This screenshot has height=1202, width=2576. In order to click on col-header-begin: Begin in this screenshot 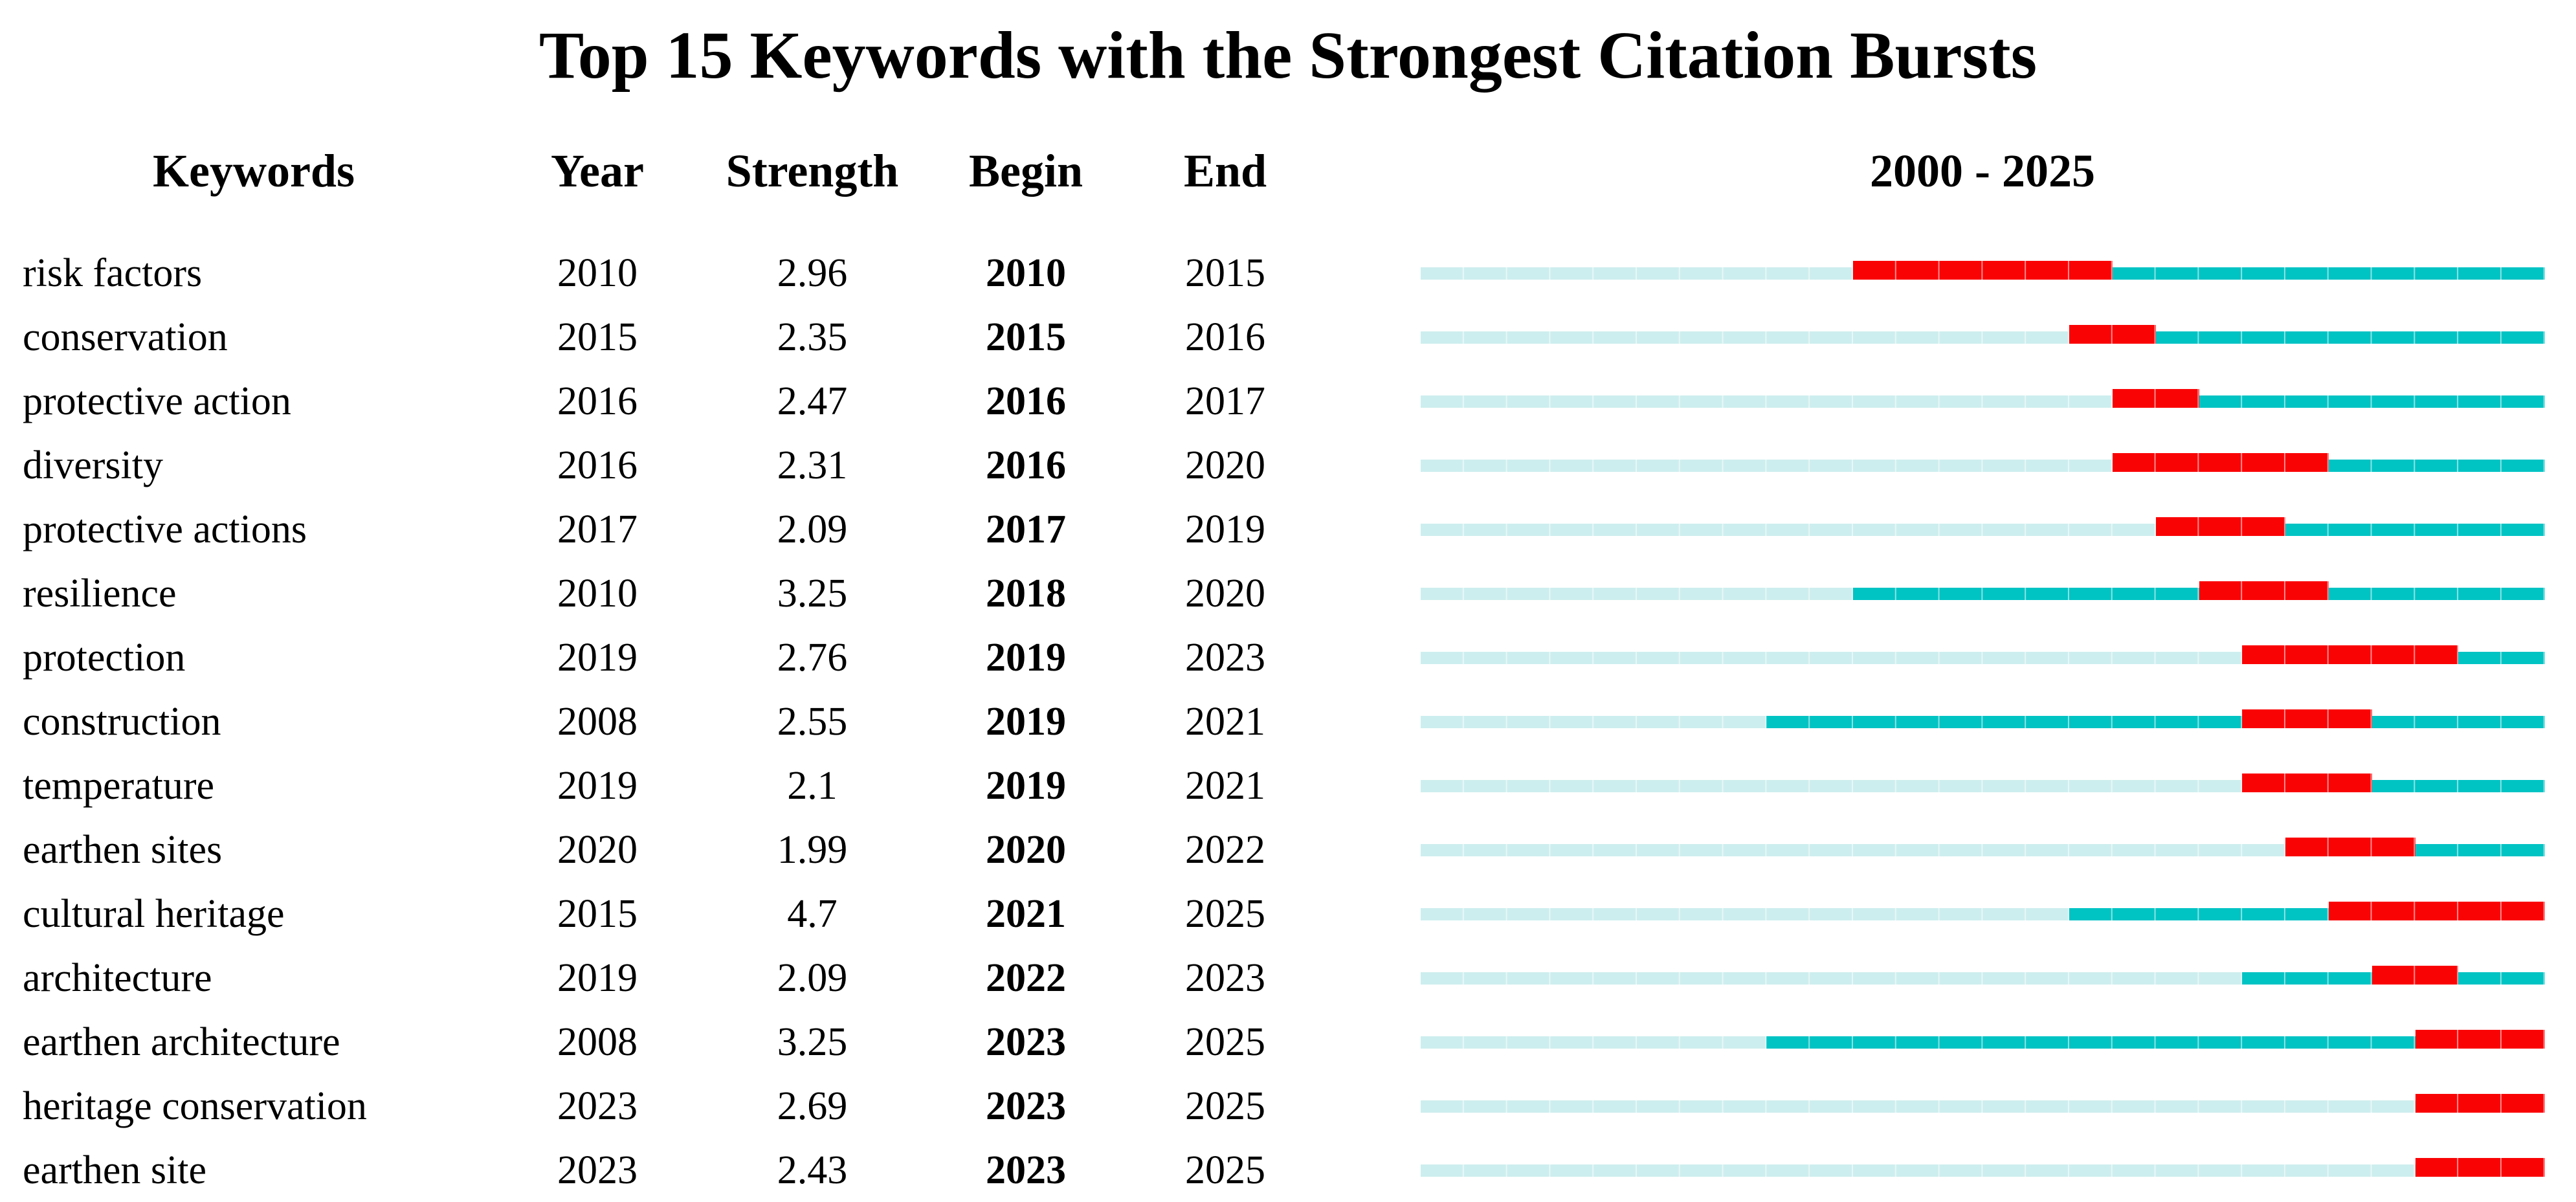, I will do `click(1025, 171)`.